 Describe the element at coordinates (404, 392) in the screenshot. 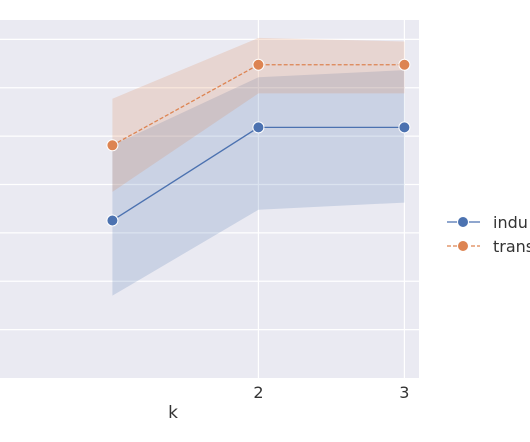

I see `x-tick-label: 3` at that location.